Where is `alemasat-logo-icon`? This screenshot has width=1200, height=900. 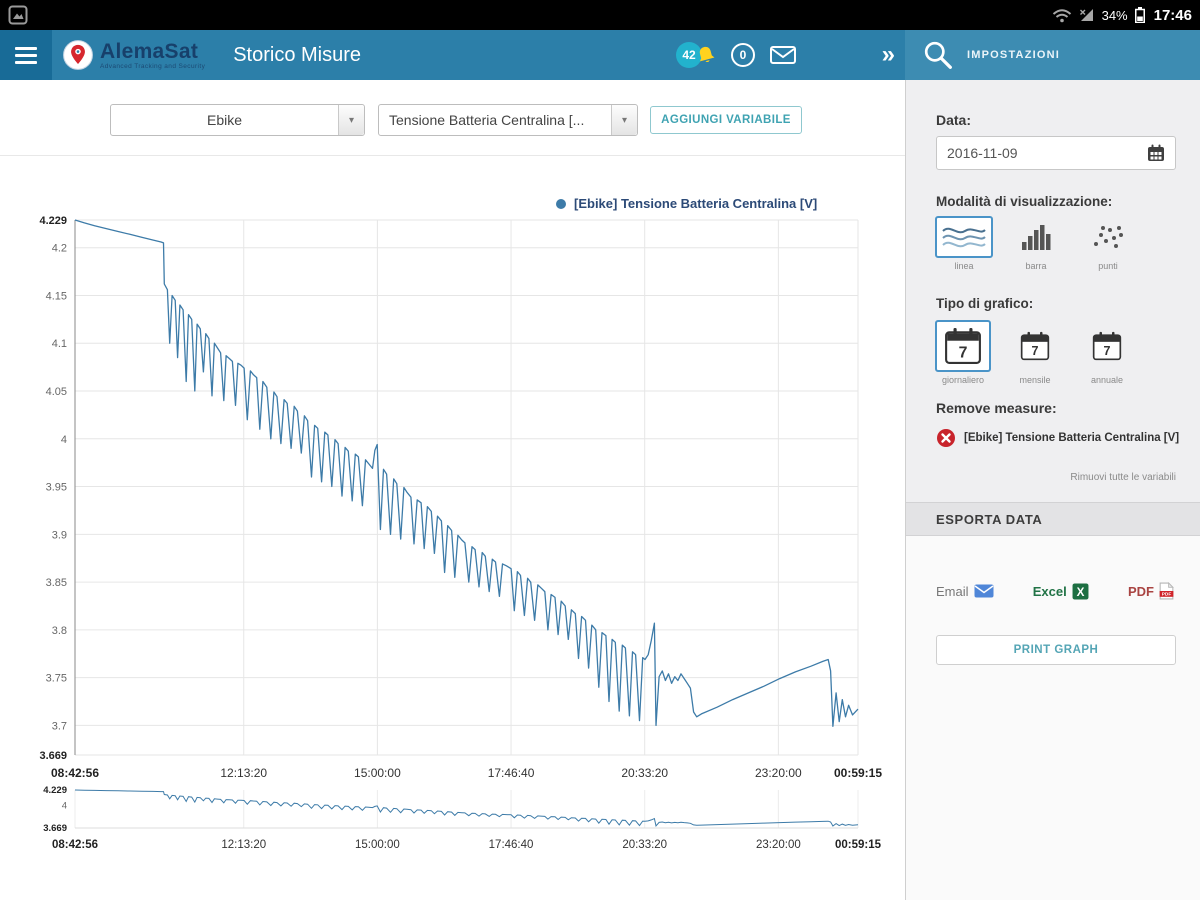
alemasat-logo-icon is located at coordinates (78, 55).